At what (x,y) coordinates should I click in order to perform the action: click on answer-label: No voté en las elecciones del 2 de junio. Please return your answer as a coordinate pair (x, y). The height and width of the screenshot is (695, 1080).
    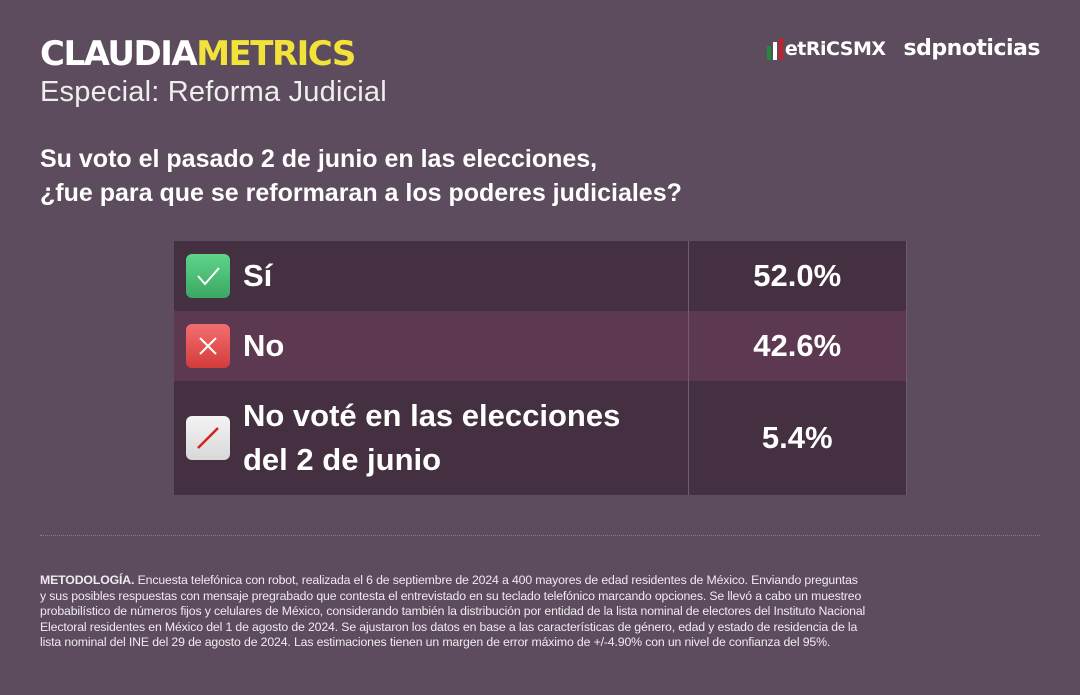
    Looking at the image, I should click on (431, 438).